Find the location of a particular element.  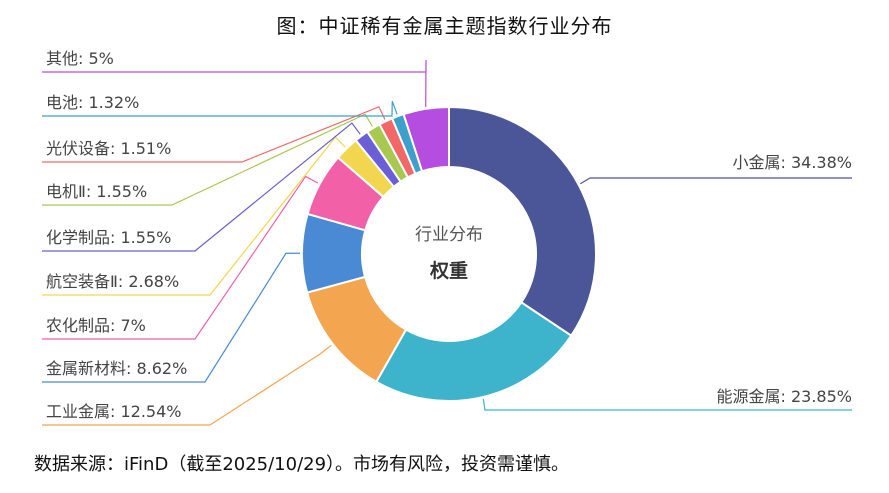

slice-label-7: 电机Ⅱ: 1.55% is located at coordinates (96, 191).